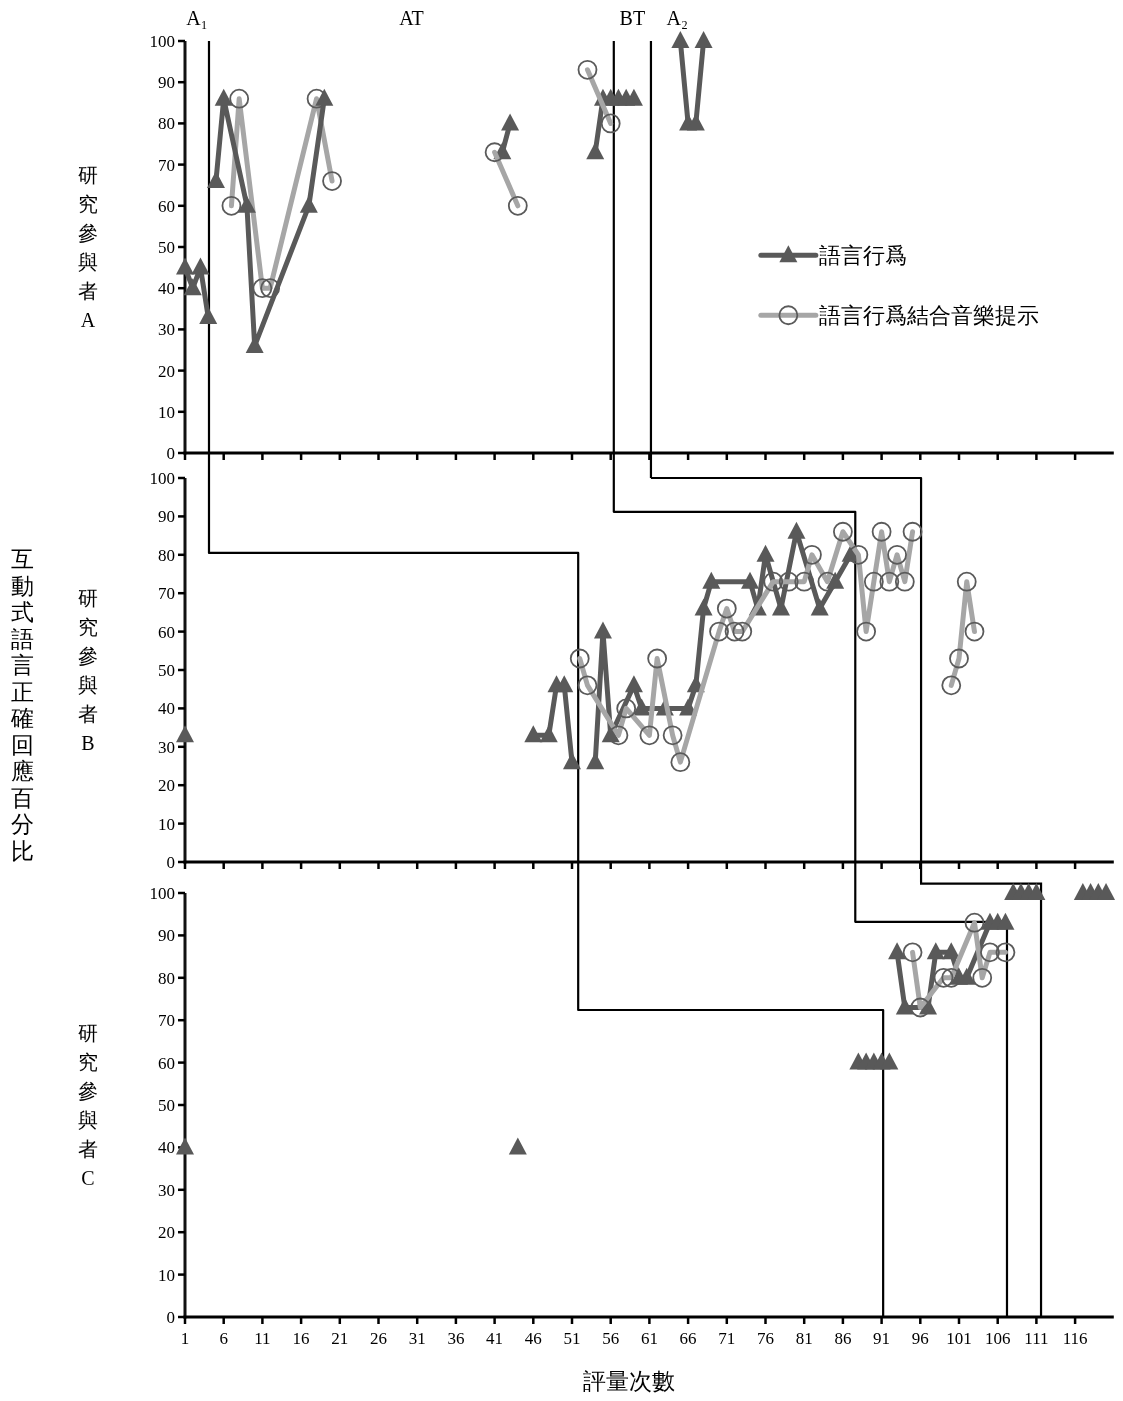 Image resolution: width=1123 pixels, height=1401 pixels. What do you see at coordinates (727, 1338) in the screenshot?
I see `x-tick-label: 71` at bounding box center [727, 1338].